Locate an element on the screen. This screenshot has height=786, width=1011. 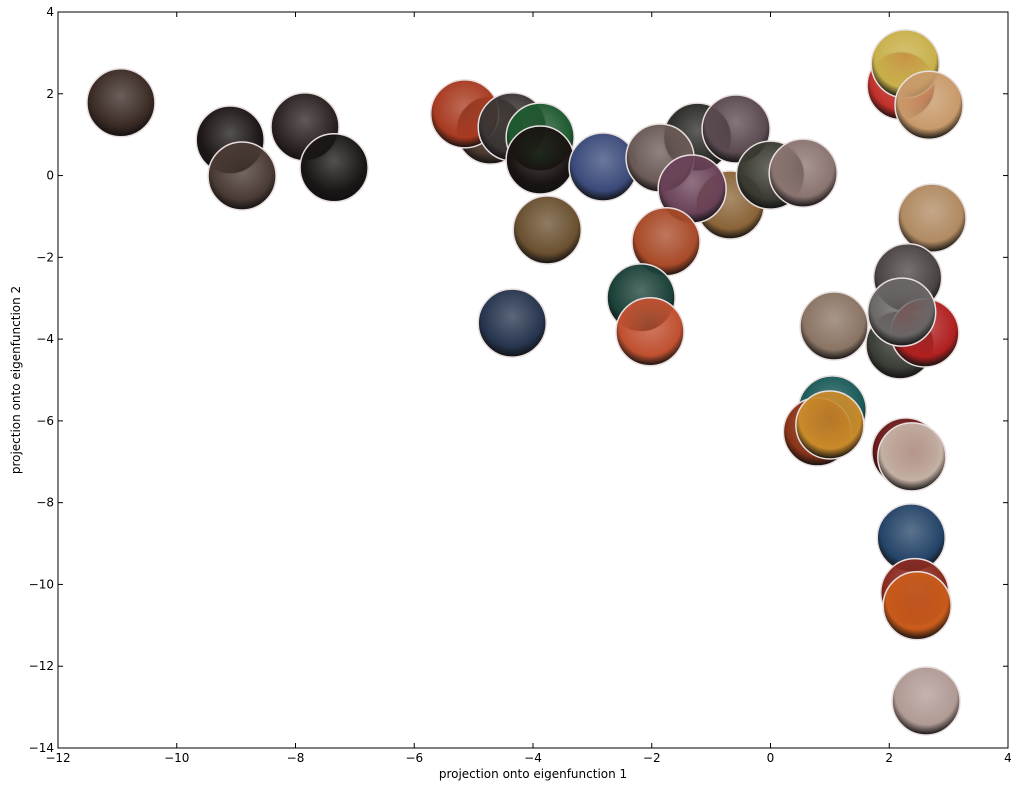
x-tick-label: 2 is located at coordinates (889, 758).